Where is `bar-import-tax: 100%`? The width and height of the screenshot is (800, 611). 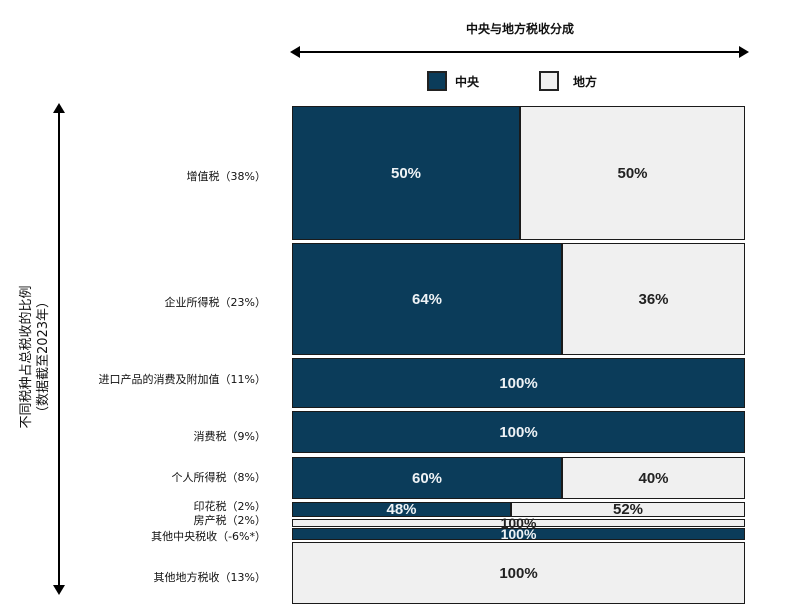 bar-import-tax: 100% is located at coordinates (518, 383).